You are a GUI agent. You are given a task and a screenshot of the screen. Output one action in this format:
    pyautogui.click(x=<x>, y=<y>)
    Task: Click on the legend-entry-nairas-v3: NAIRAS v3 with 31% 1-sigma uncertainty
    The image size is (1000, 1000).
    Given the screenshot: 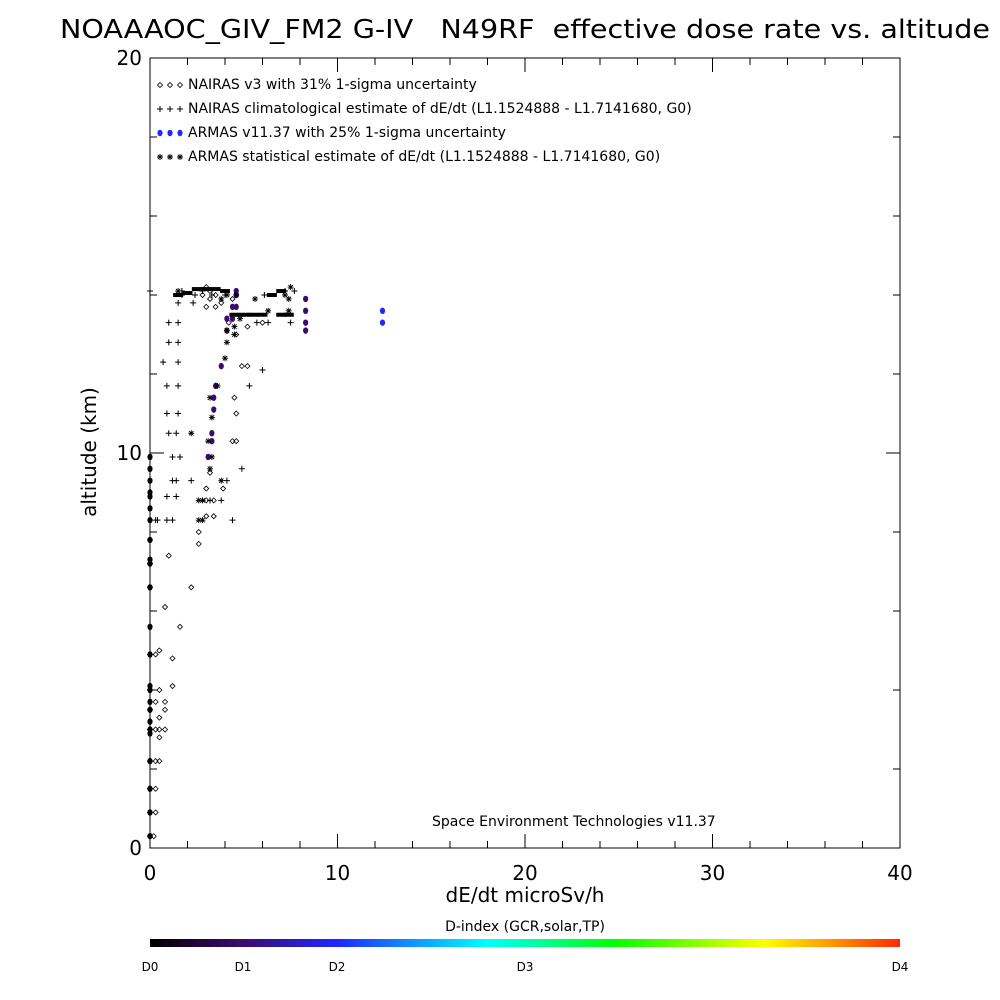 What is the action you would take?
    pyautogui.click(x=332, y=85)
    